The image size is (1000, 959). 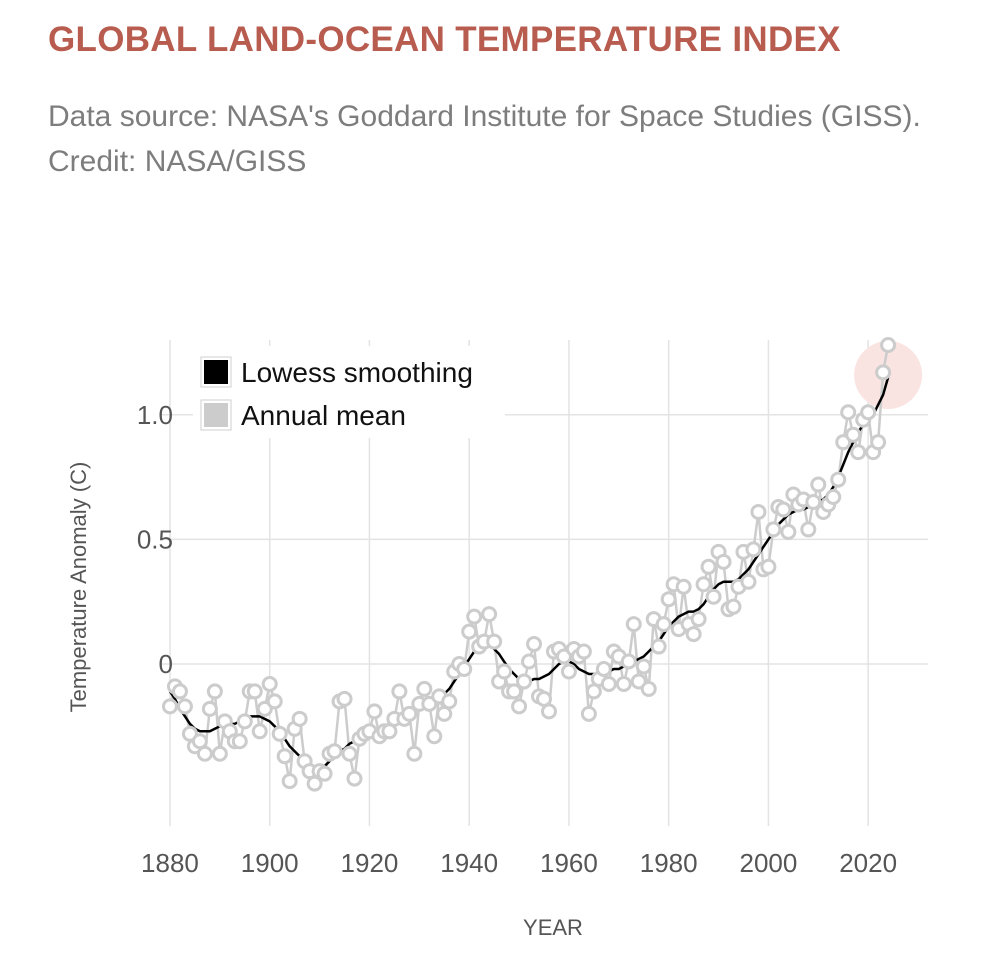 What do you see at coordinates (553, 927) in the screenshot?
I see `x-axis-title: YEAR` at bounding box center [553, 927].